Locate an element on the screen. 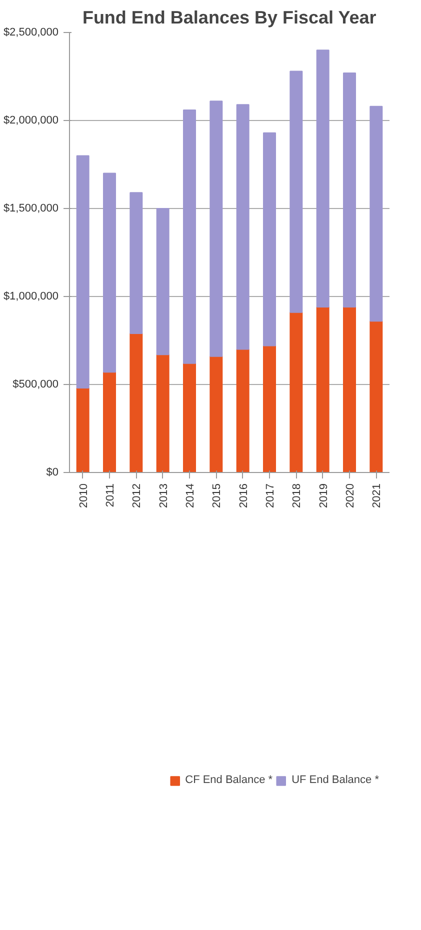  x-tick-label: 2020 is located at coordinates (350, 495).